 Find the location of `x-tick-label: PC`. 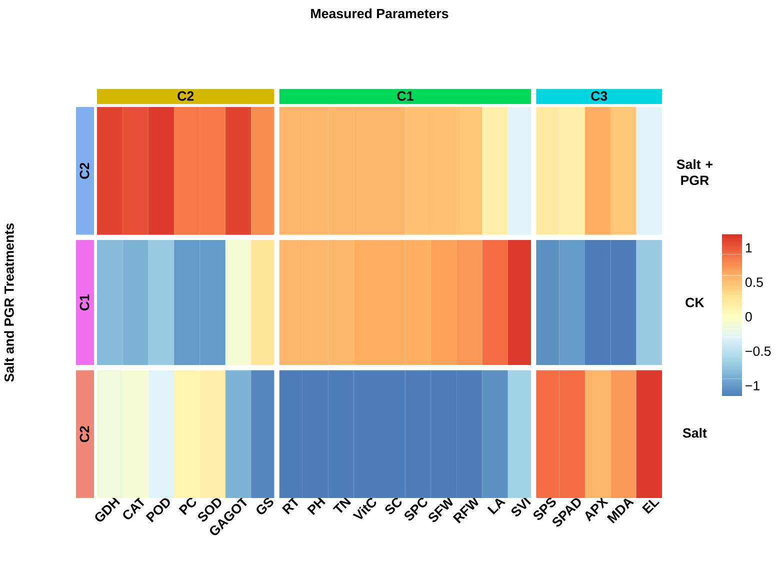

x-tick-label: PC is located at coordinates (187, 507).